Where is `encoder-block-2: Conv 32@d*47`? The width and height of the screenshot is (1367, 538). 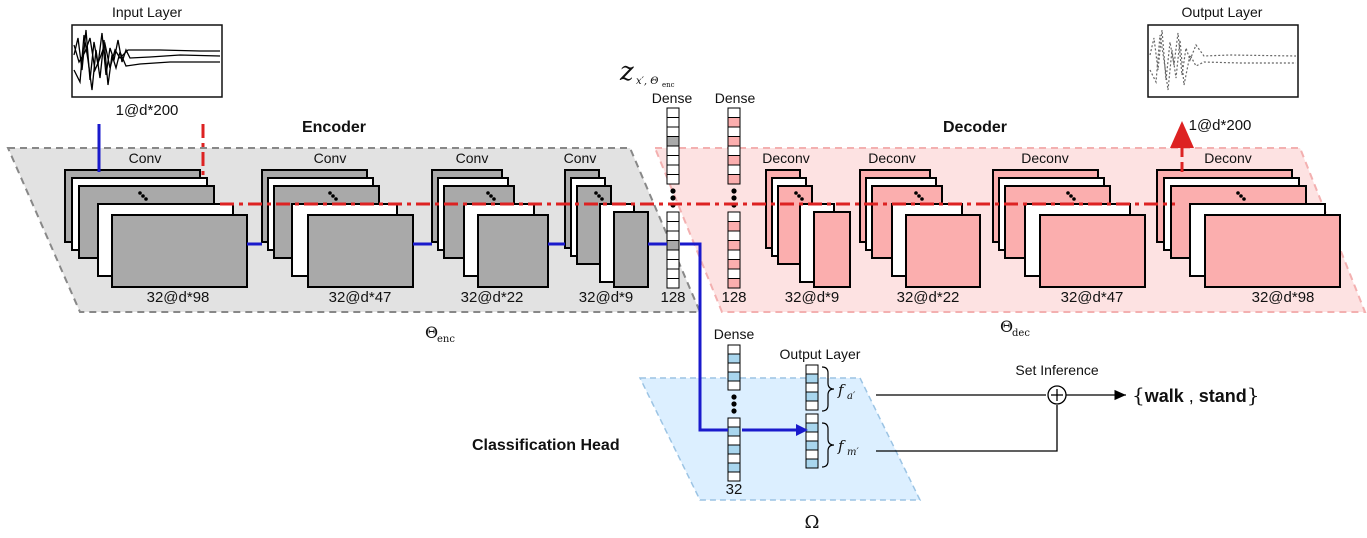
encoder-block-2: Conv 32@d*47 is located at coordinates (337, 228).